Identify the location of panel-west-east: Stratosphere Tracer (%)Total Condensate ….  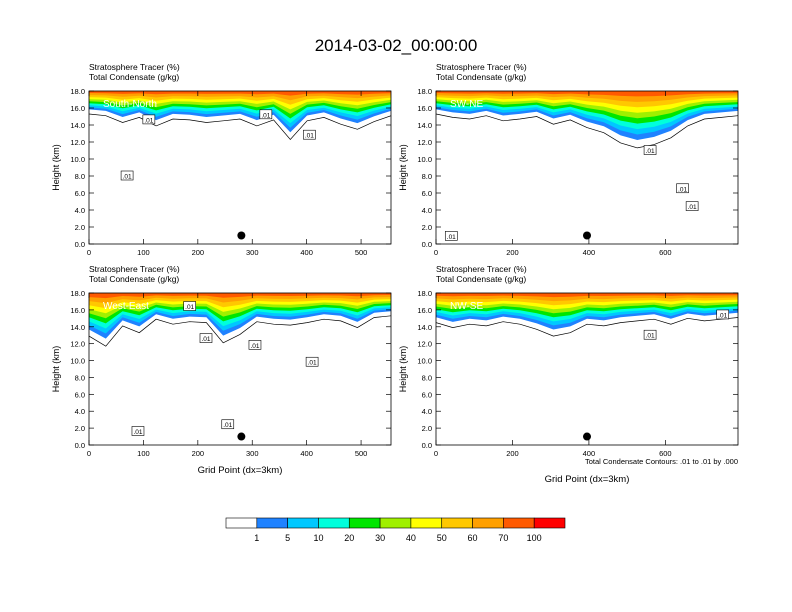
(221, 370).